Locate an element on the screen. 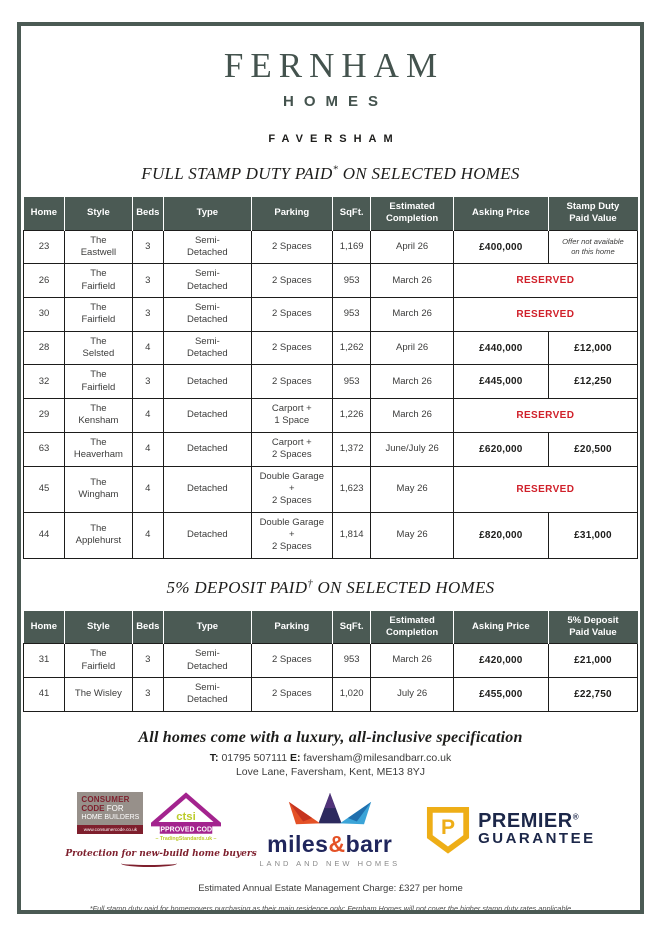 Image resolution: width=661 pixels, height=938 pixels. table-cell: 41 is located at coordinates (44, 694).